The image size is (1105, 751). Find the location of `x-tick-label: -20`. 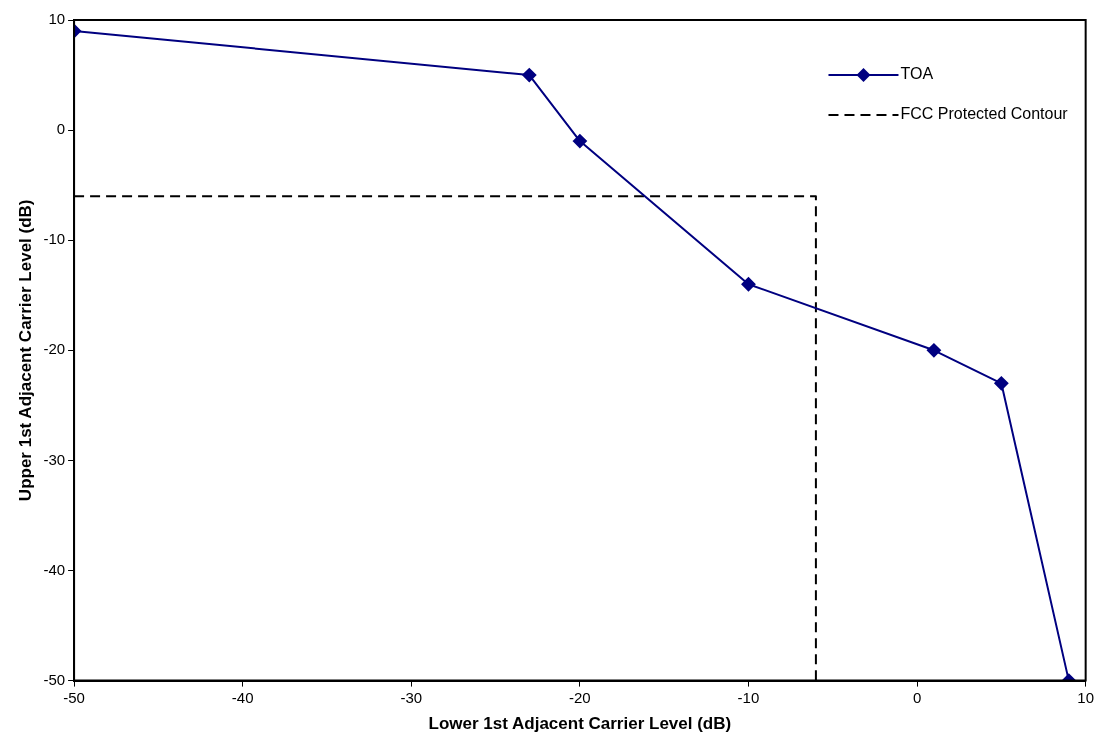

x-tick-label: -20 is located at coordinates (580, 697).